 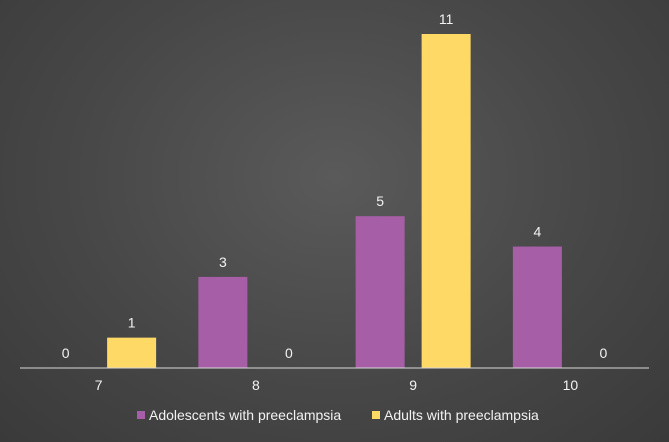 I want to click on x-tick-label: 8, so click(x=256, y=385).